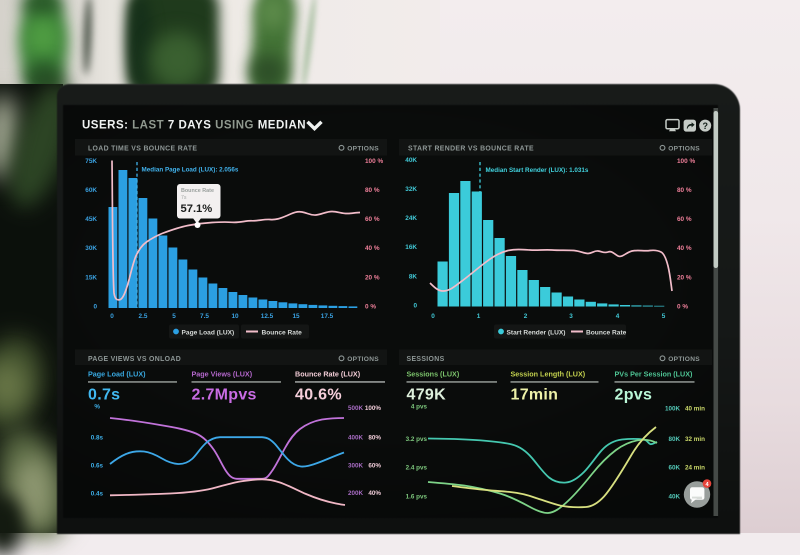  I want to click on svg-text: 3.2 pvs, so click(417, 439).